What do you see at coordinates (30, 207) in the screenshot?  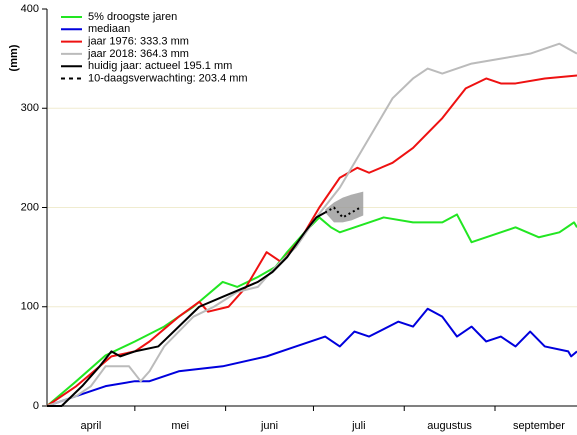 I see `y-tick-label: 200` at bounding box center [30, 207].